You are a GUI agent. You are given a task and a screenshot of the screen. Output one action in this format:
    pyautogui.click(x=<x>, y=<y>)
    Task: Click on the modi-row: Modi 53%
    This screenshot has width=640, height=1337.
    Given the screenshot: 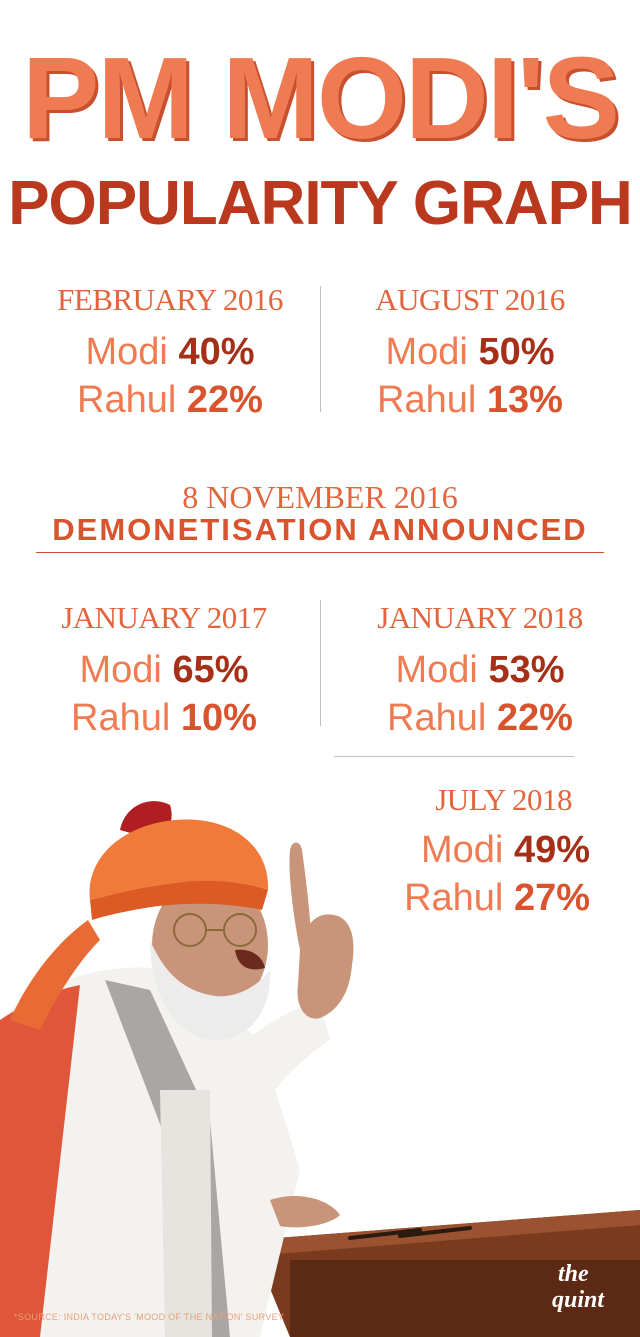 What is the action you would take?
    pyautogui.click(x=480, y=670)
    